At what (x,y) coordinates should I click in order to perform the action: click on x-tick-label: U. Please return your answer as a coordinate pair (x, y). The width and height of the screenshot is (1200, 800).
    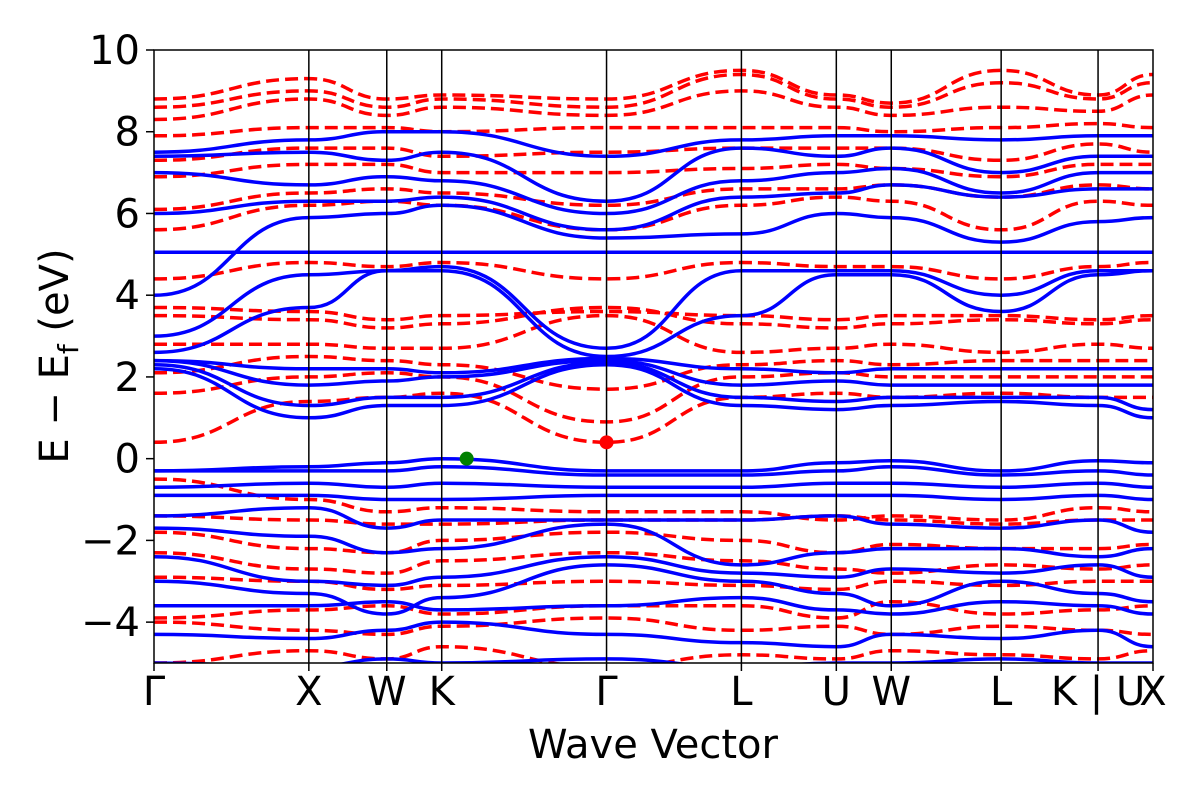
    Looking at the image, I should click on (836, 692).